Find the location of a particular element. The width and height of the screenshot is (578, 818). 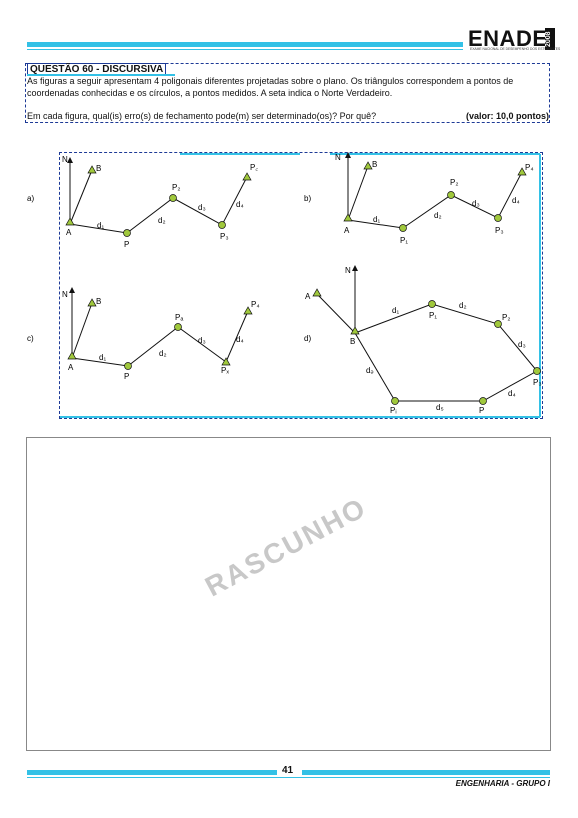

figure-c: c) N A B P Pₐ Pₓ P₄ d₁ d₂ d₃ d₄ is located at coordinates (143, 334).